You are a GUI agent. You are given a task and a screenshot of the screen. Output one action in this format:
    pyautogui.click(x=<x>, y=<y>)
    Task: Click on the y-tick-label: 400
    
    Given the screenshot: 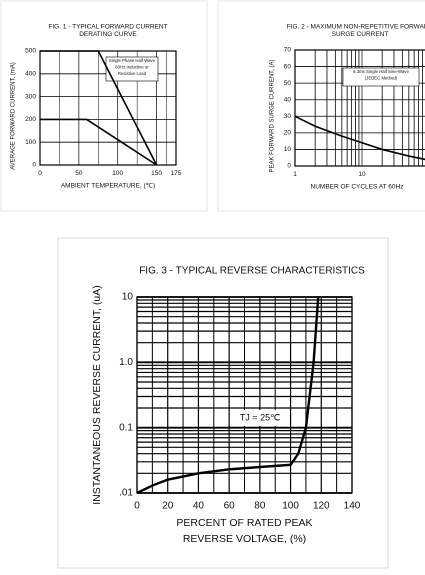 What is the action you would take?
    pyautogui.click(x=30, y=74)
    